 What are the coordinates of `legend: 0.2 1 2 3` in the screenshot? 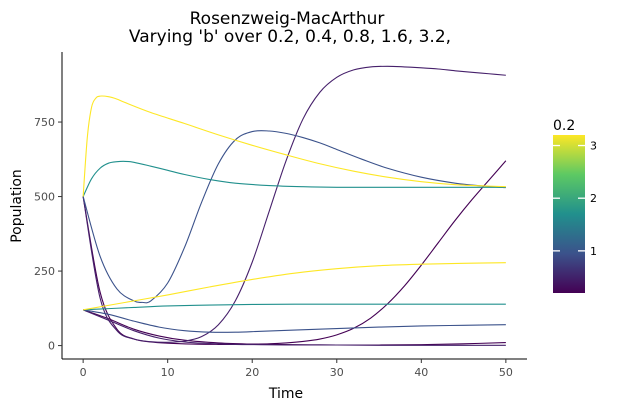 It's located at (575, 205).